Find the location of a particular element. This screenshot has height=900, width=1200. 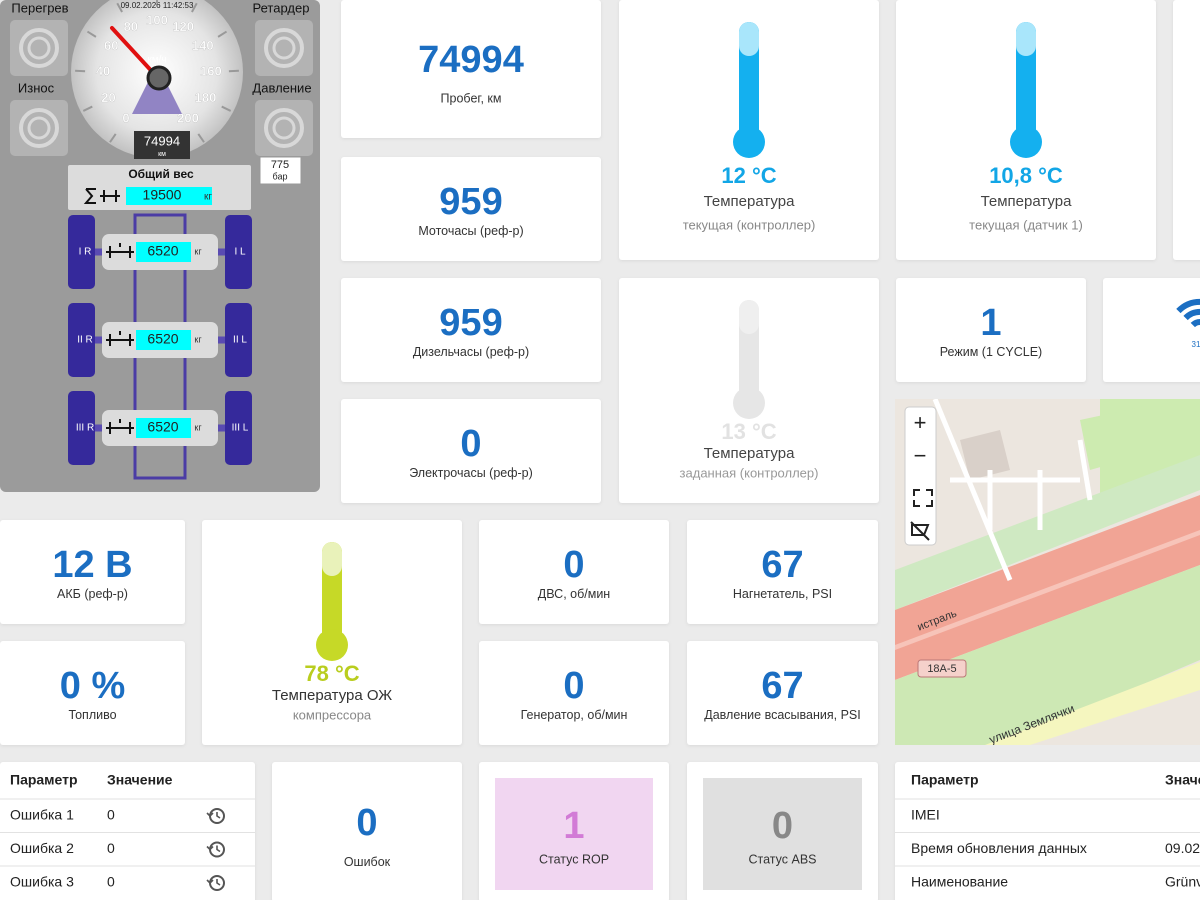

speed-tick-label: 120 is located at coordinates (183, 26).